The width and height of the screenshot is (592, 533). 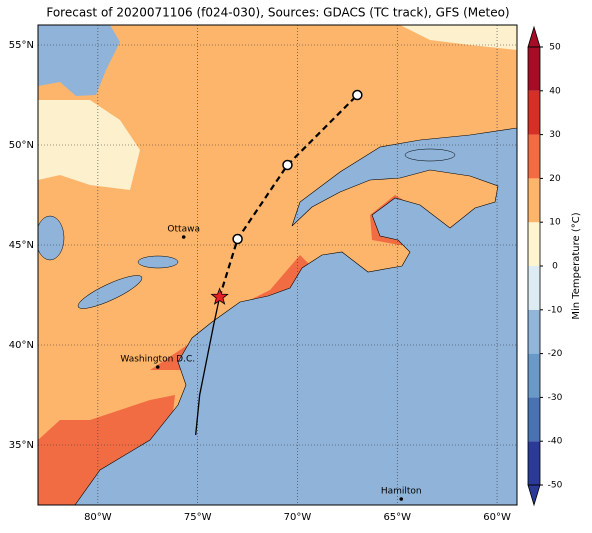 What do you see at coordinates (555, 398) in the screenshot?
I see `colorbar-tick-label: -30` at bounding box center [555, 398].